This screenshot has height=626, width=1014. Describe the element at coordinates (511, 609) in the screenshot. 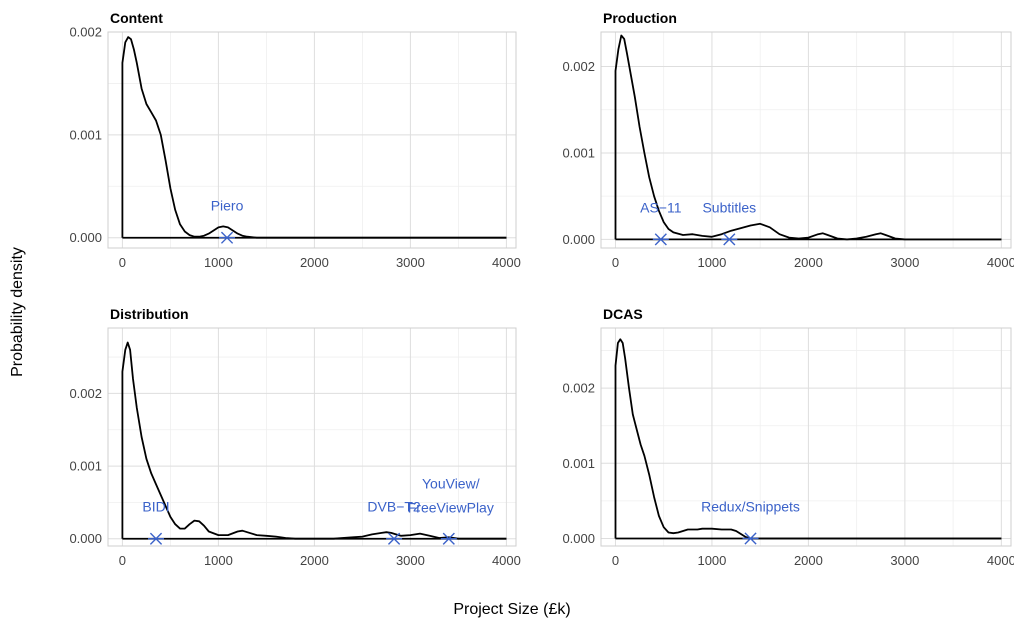

I see `x-axis-title: Project Size (£k)` at that location.